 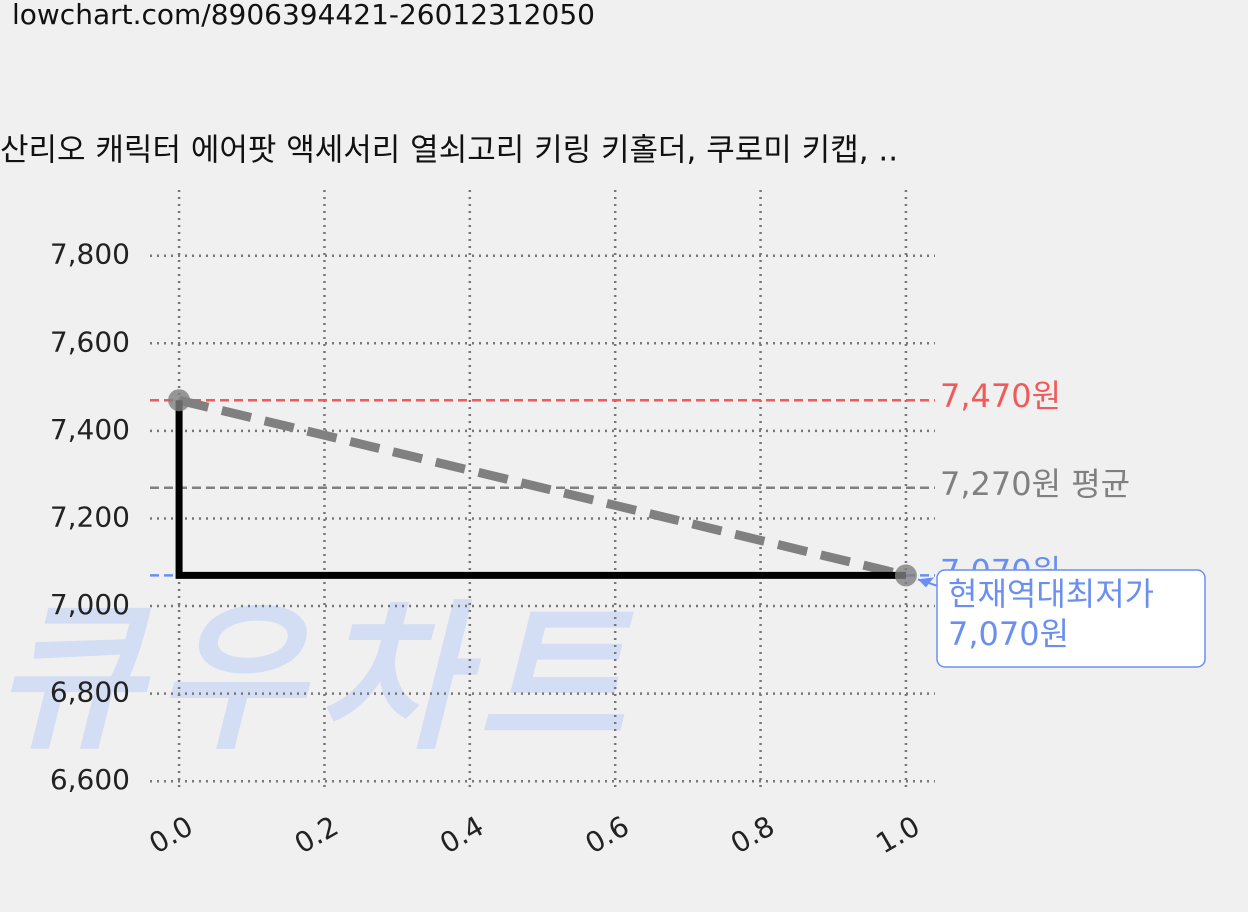 I want to click on trend-line, so click(x=542, y=487).